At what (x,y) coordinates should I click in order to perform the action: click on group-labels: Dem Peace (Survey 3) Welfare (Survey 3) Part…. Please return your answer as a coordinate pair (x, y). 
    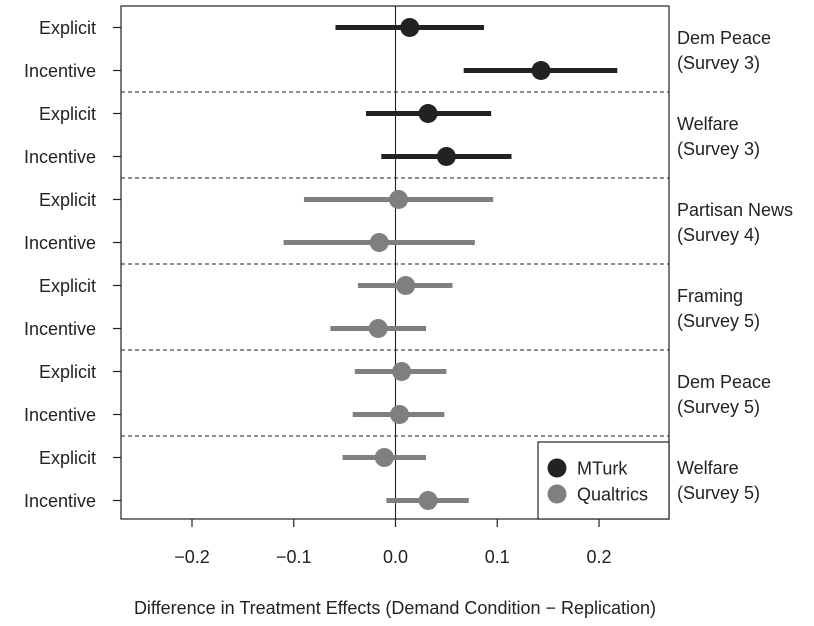
    Looking at the image, I should click on (735, 265).